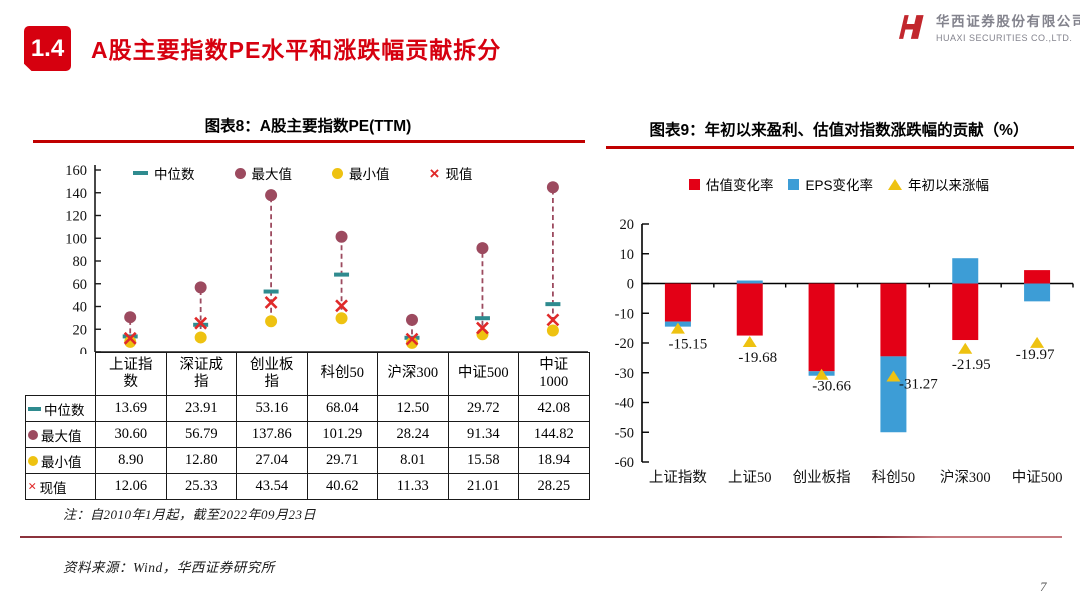  Describe the element at coordinates (840, 147) in the screenshot. I see `contribution-title-underline` at that location.